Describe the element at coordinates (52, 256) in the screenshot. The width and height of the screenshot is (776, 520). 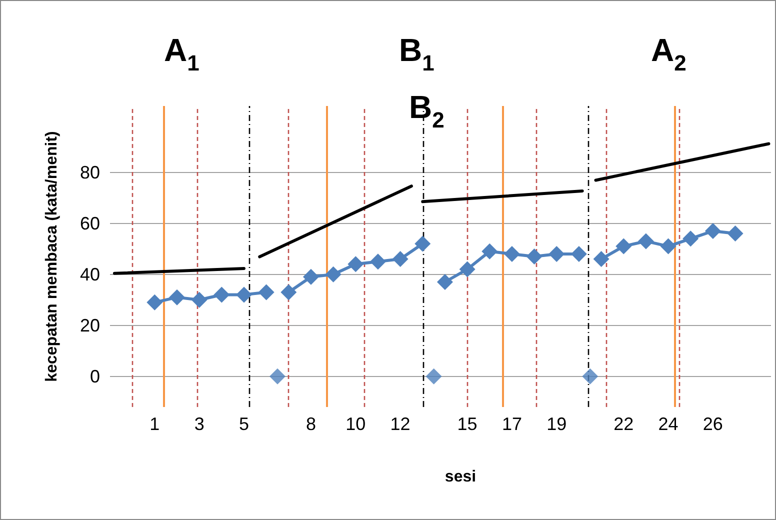
I see `y-axis-title: kecepatan membaca (kata/menit)` at that location.